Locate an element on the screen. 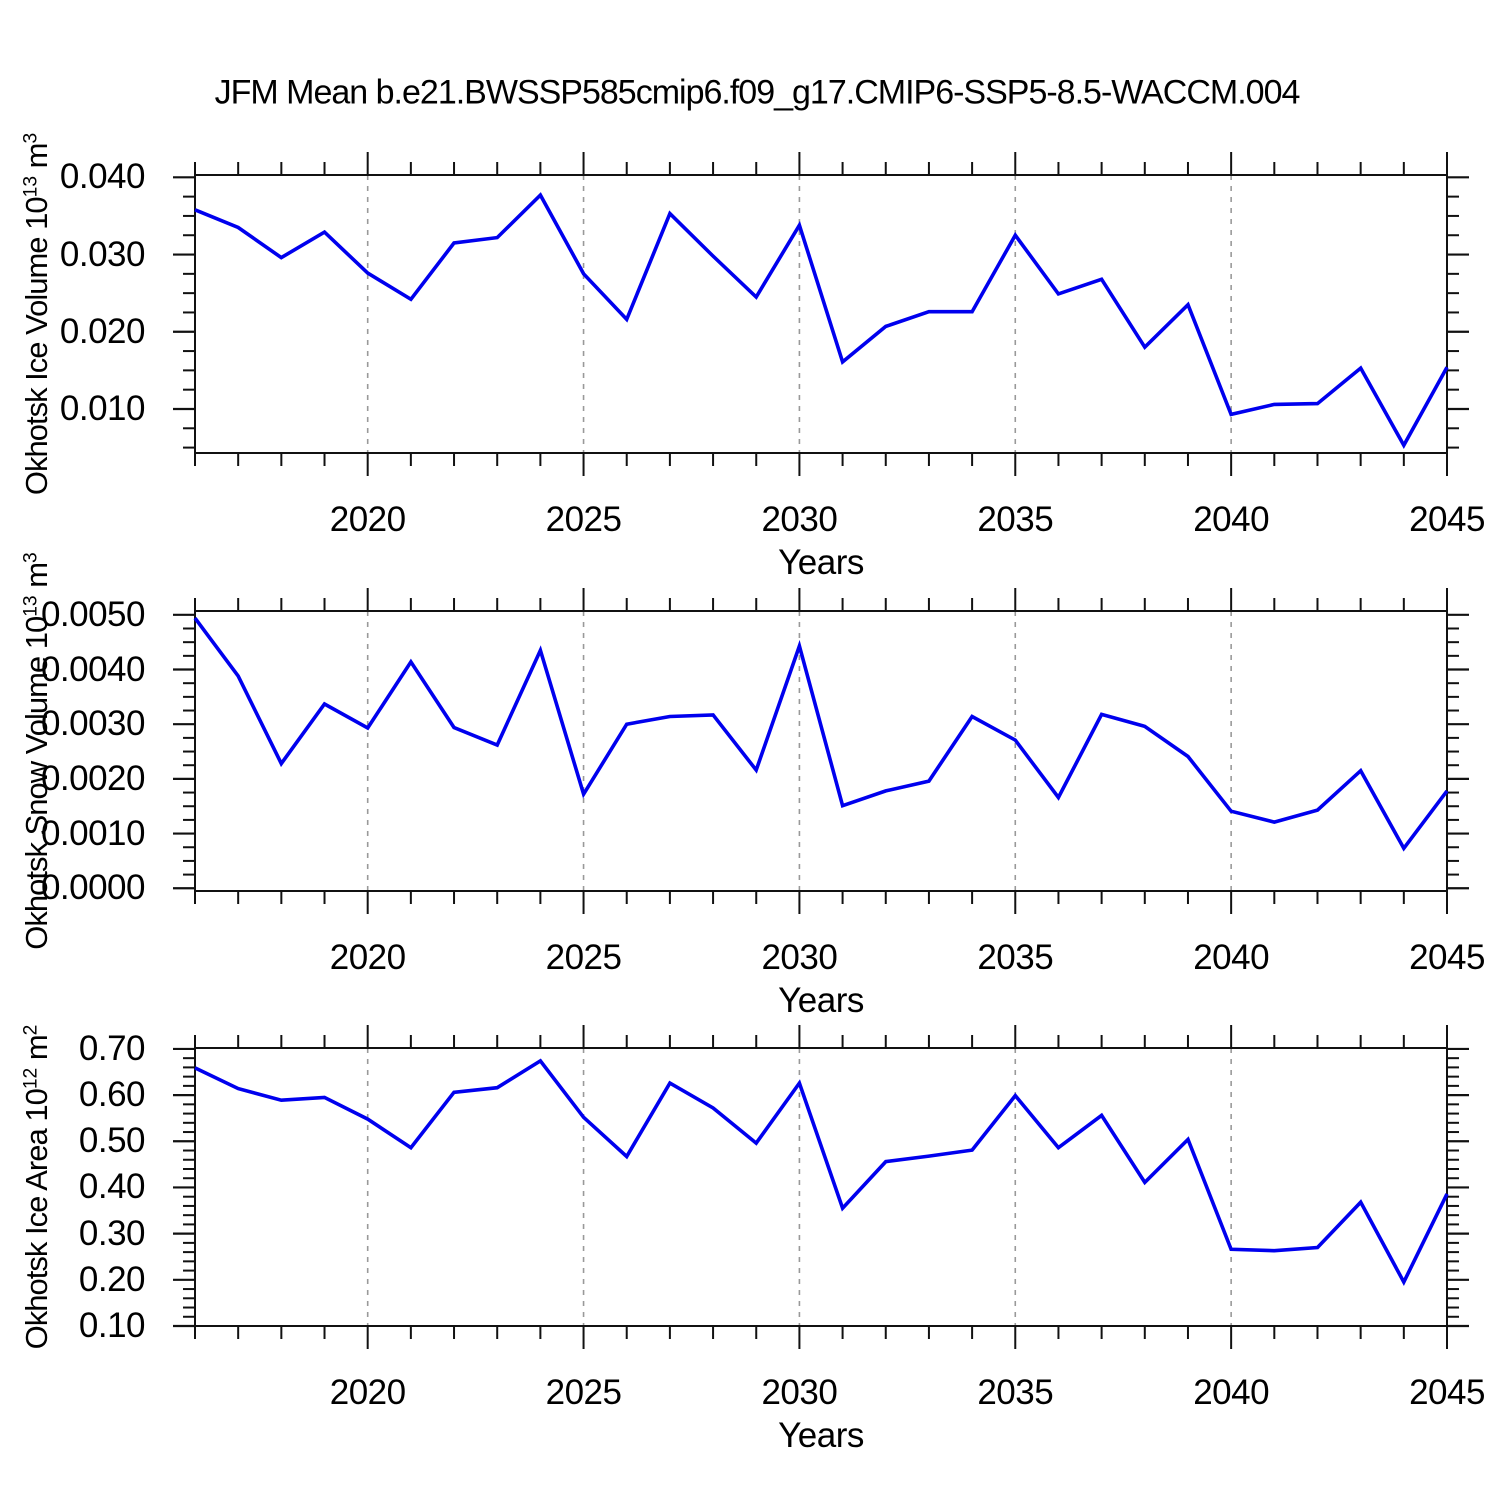  y-tick-label: 0.30 is located at coordinates (112, 1233).